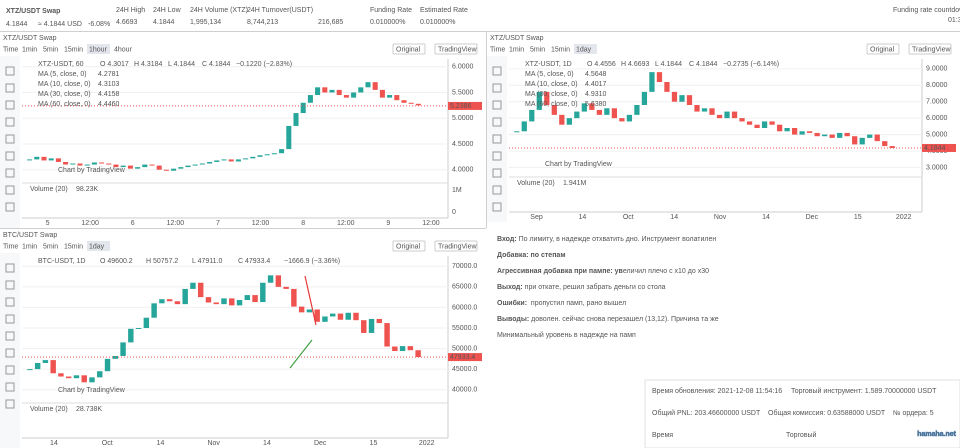 The height and width of the screenshot is (448, 960). I want to click on x-tick-label: 14, so click(674, 217).